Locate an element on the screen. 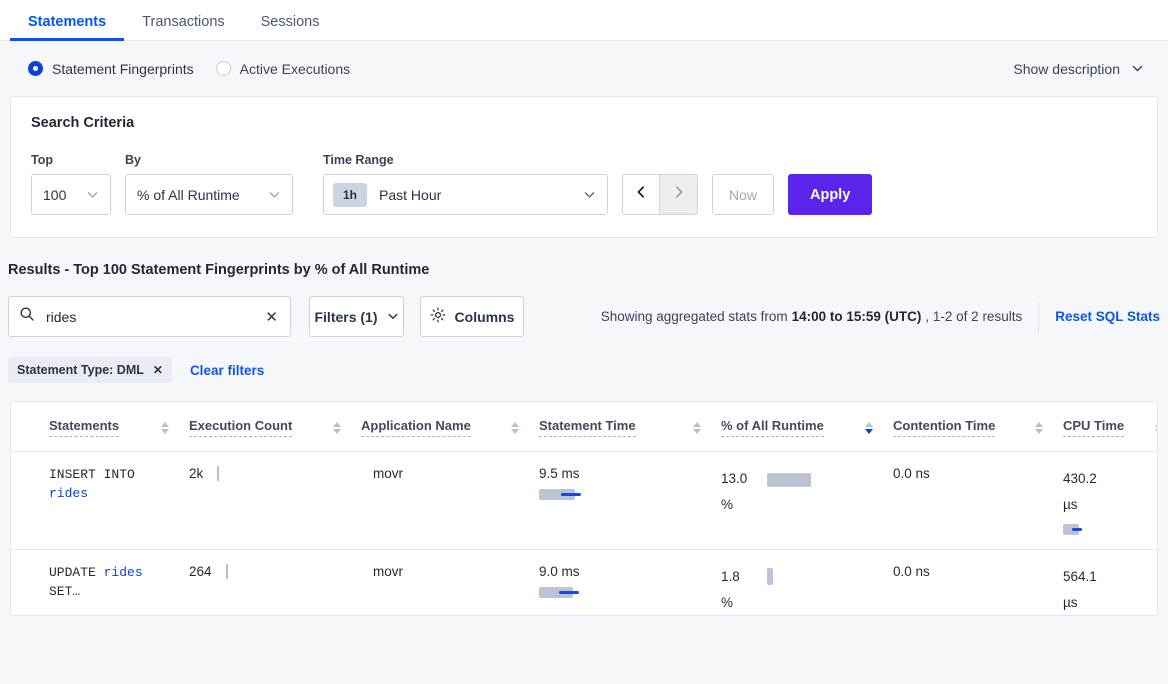 This screenshot has width=1168, height=684. column-header-contention-time: Contention Time is located at coordinates (972, 427).